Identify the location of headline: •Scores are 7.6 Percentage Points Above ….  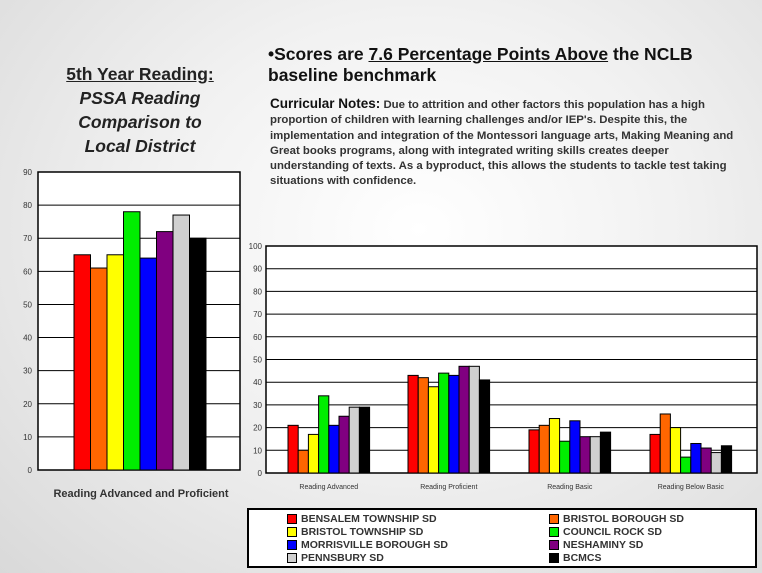
(508, 65).